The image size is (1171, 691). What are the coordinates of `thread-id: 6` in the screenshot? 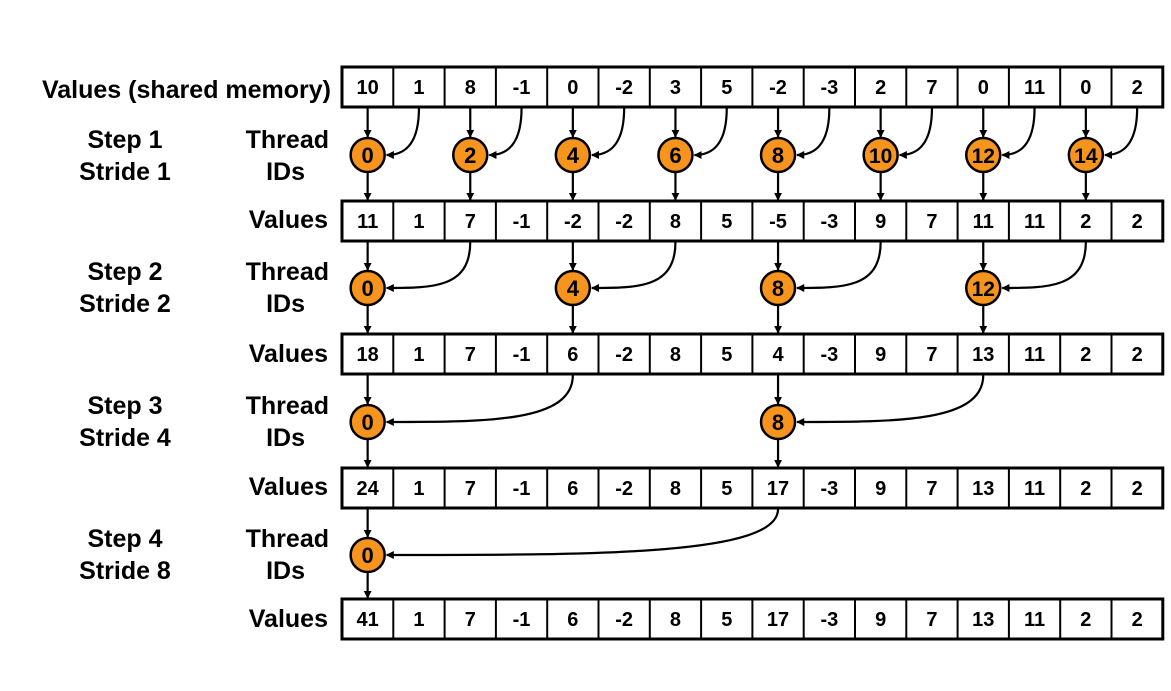 It's located at (675, 155).